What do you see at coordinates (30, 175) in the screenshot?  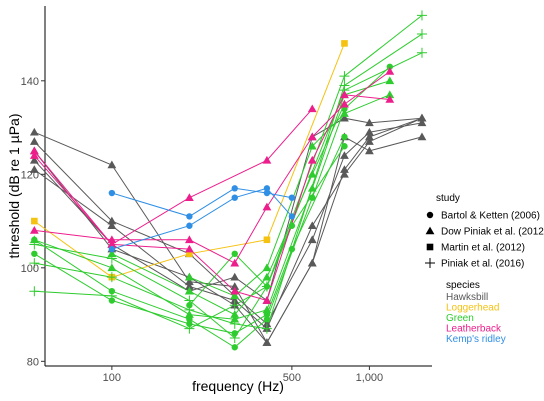 I see `y-tick-label: 120` at bounding box center [30, 175].